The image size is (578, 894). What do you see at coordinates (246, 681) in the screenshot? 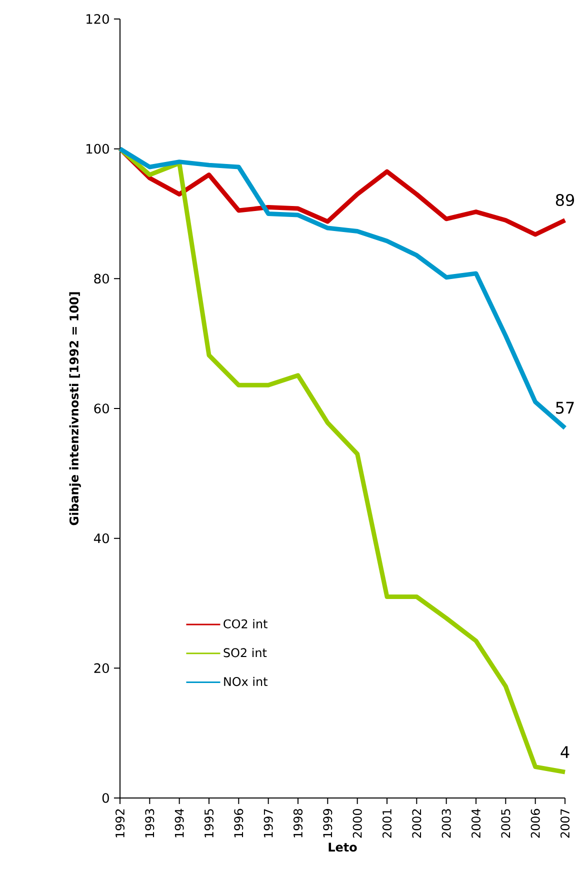
I see `legend-label: NOx int` at bounding box center [246, 681].